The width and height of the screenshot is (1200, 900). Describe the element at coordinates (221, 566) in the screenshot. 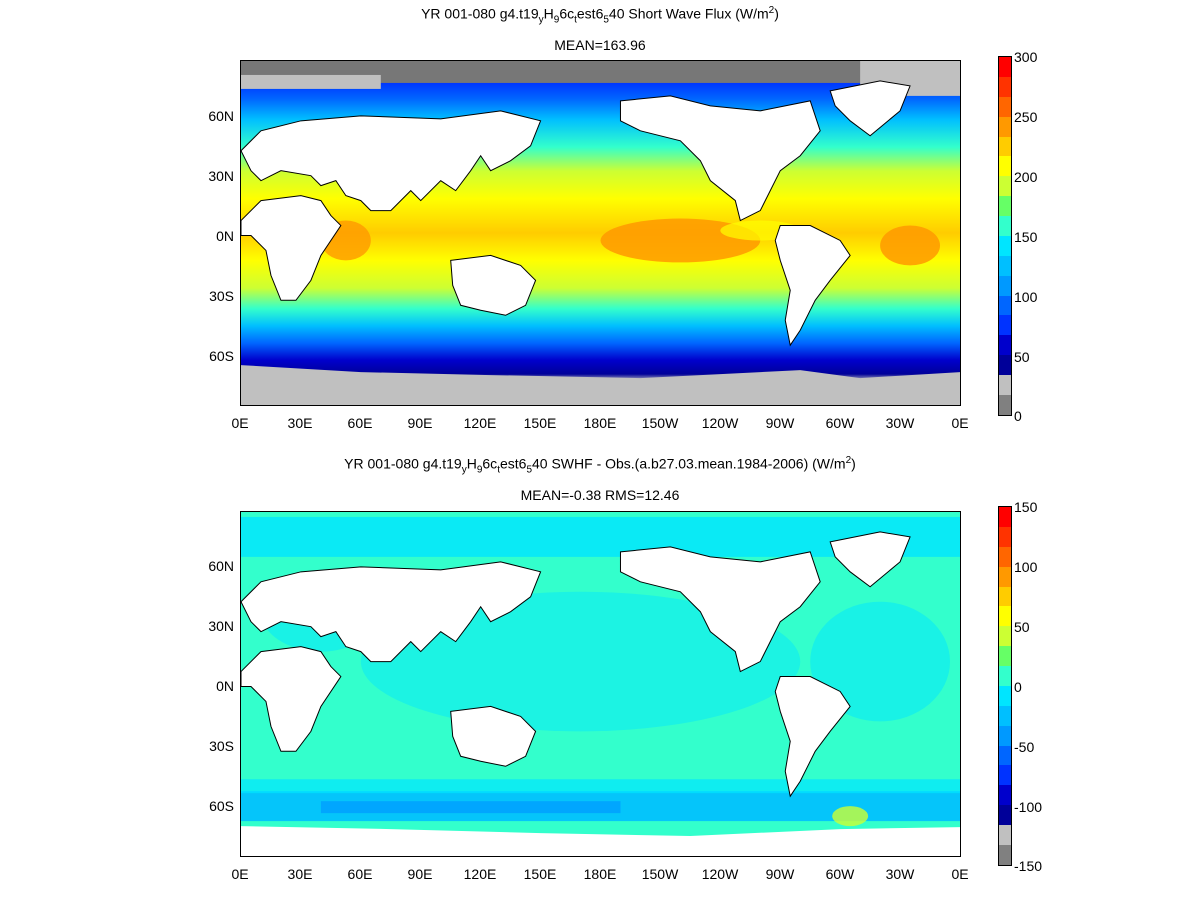

I see `panel2-lat-label: 60N` at that location.